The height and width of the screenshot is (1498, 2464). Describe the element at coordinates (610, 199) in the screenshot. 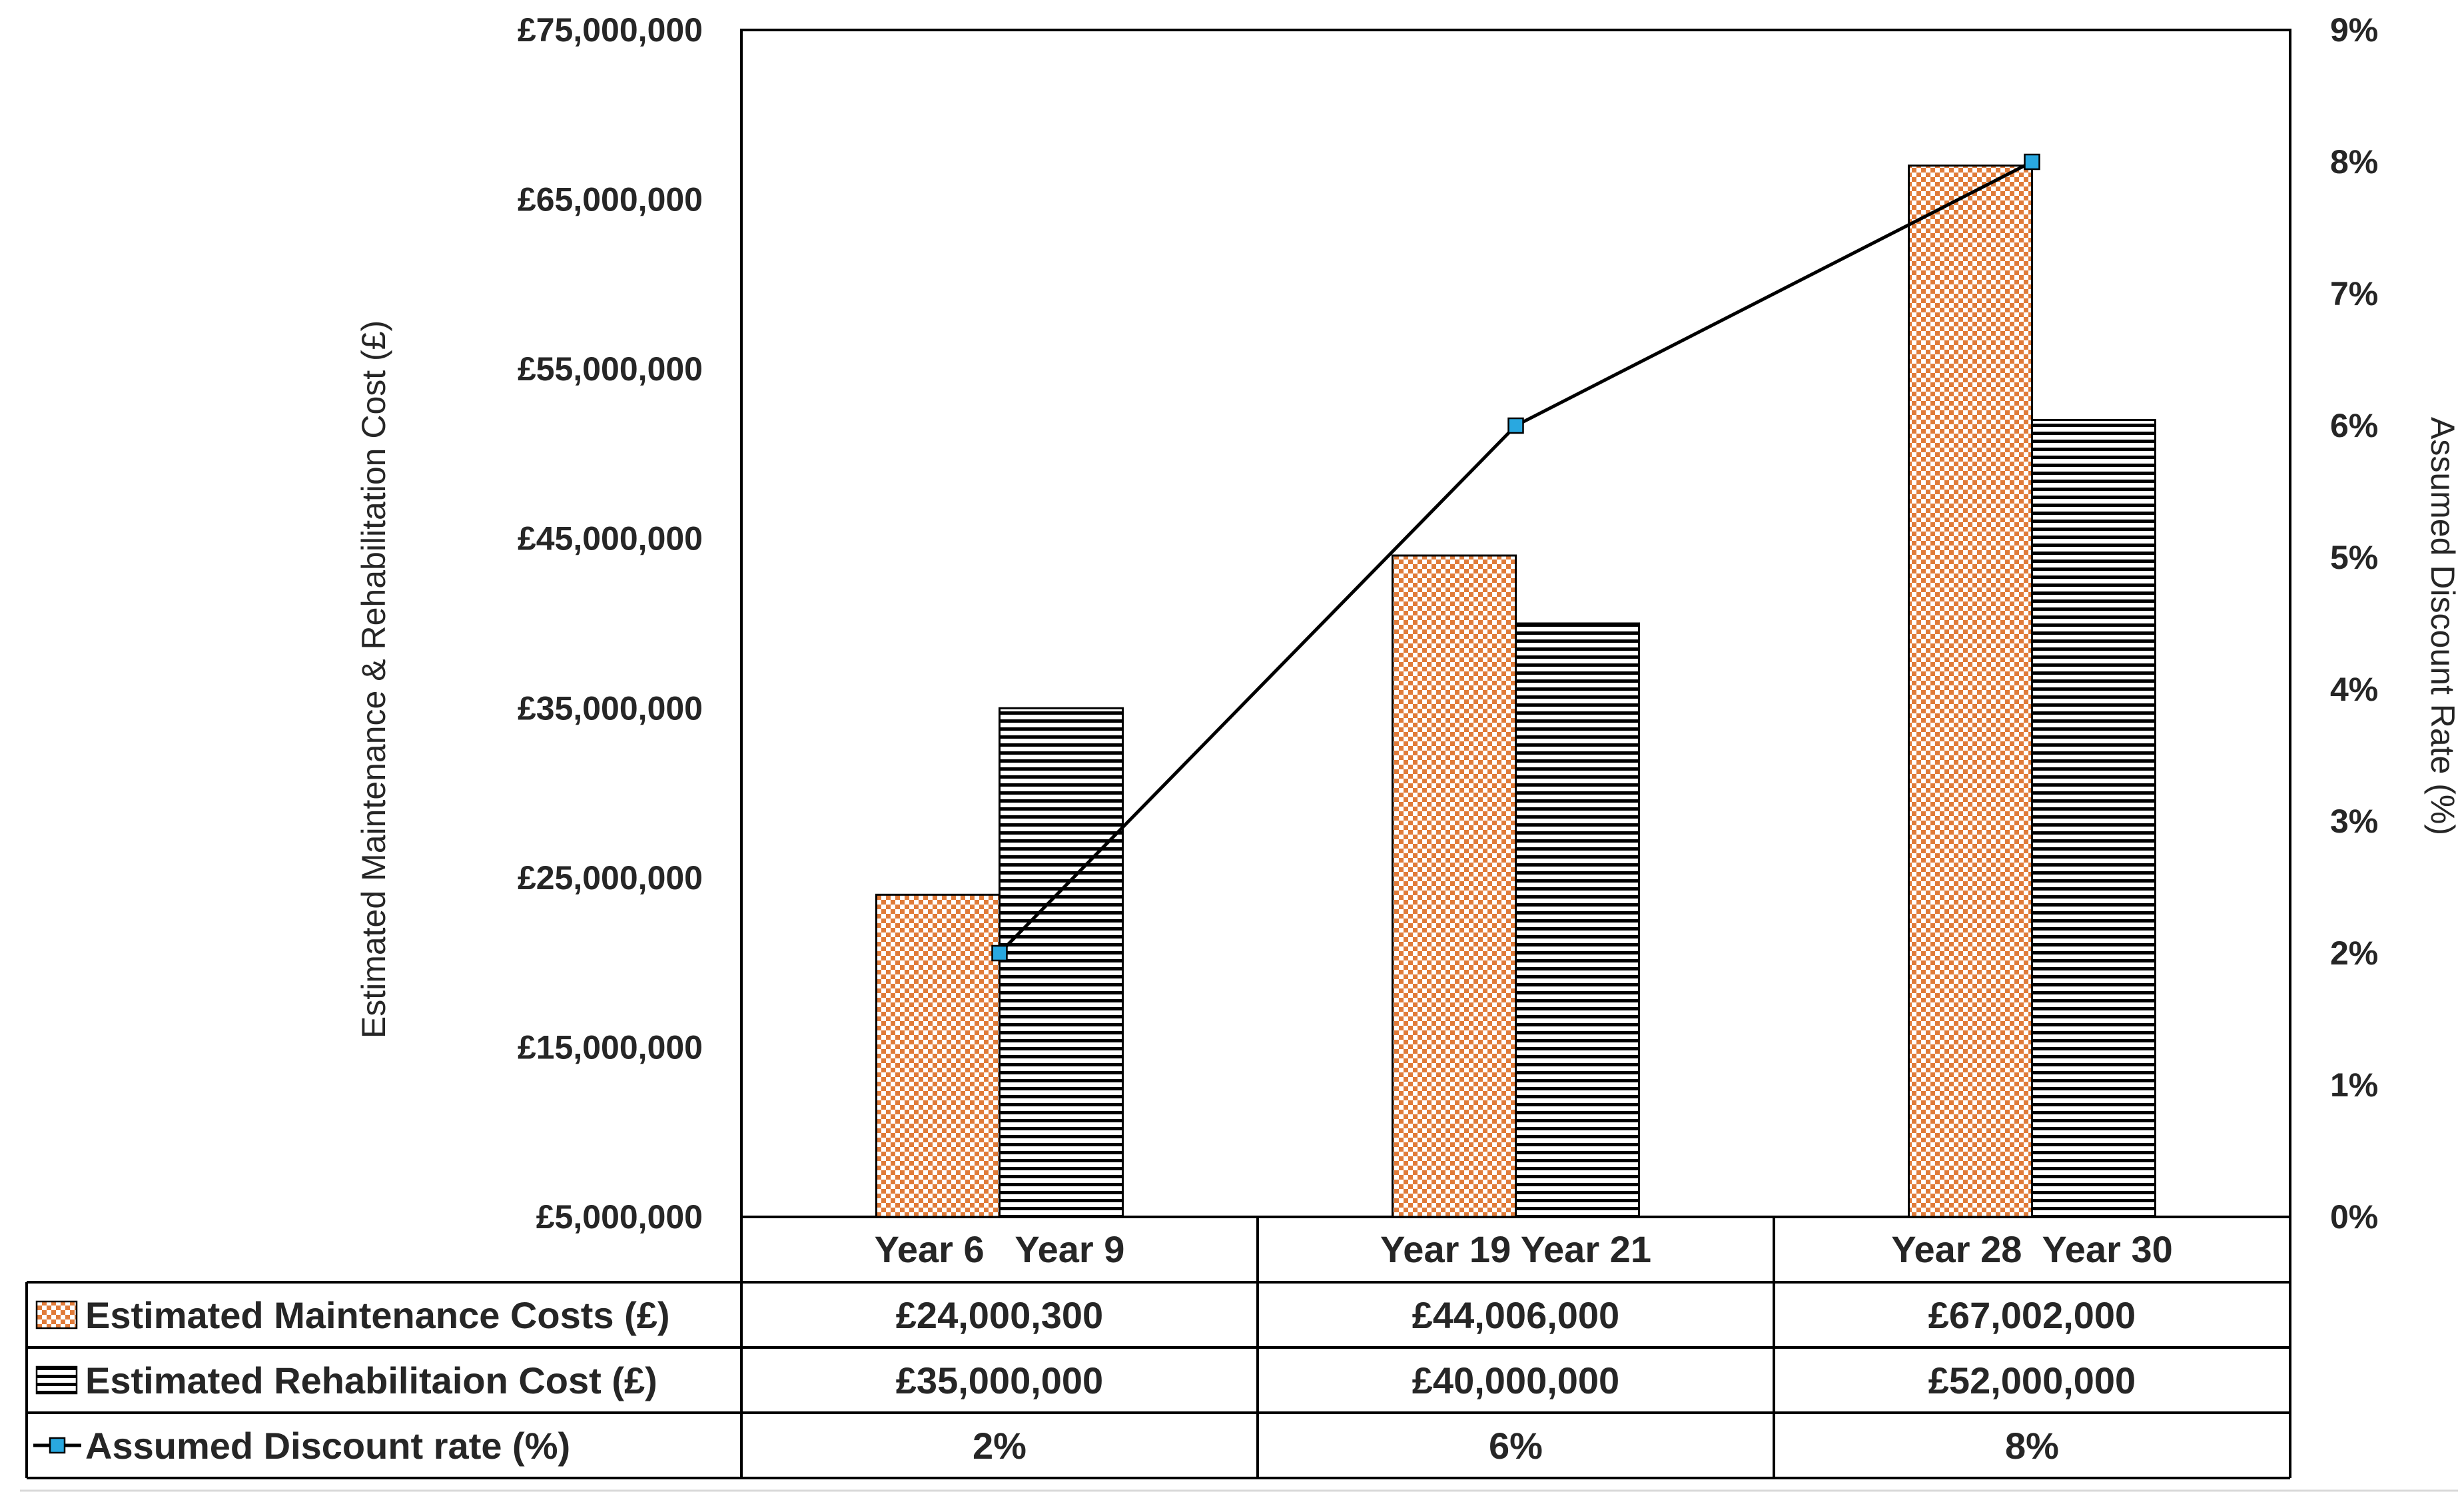

I see `y-left-tick-label: £65,000,000` at that location.